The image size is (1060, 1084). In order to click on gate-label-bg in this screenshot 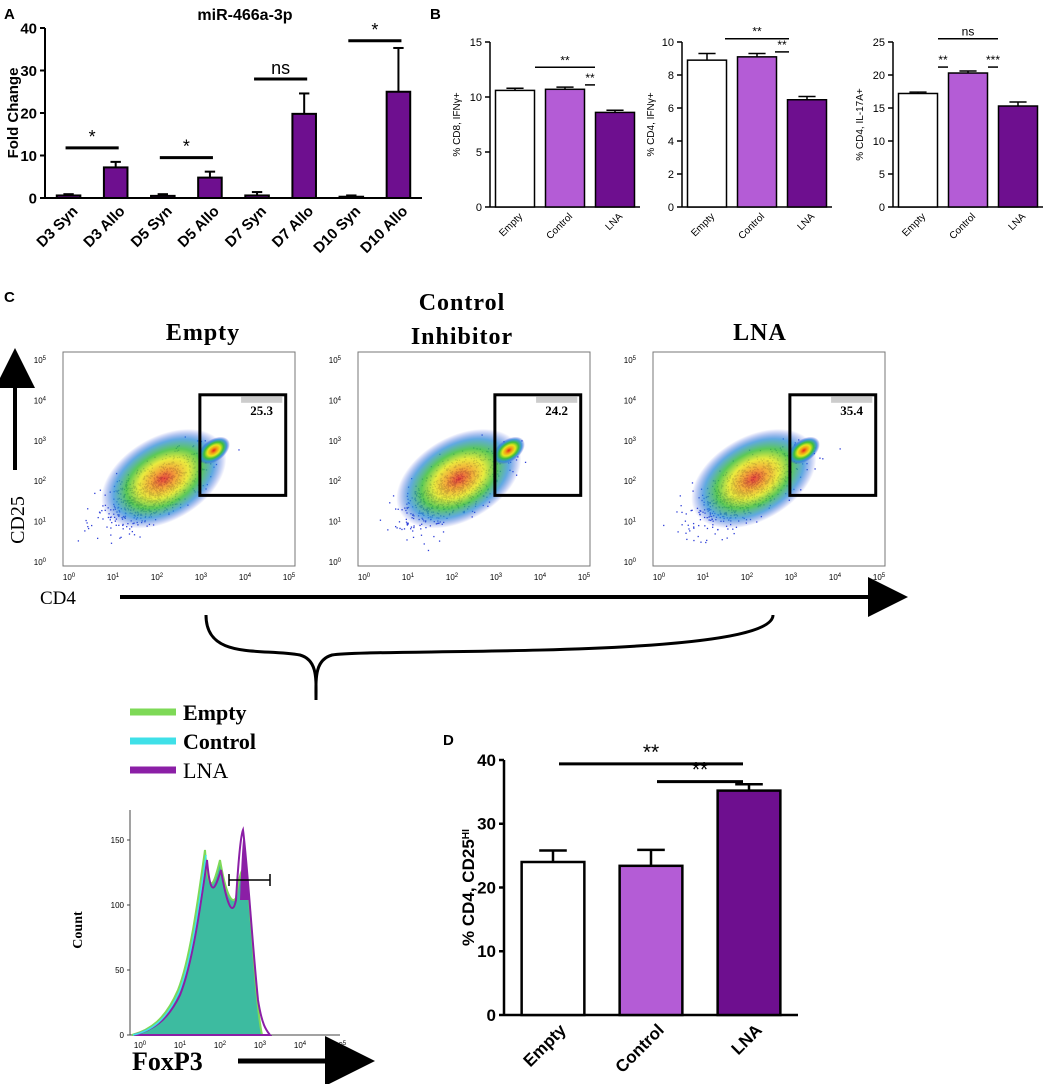, I will do `click(557, 399)`.